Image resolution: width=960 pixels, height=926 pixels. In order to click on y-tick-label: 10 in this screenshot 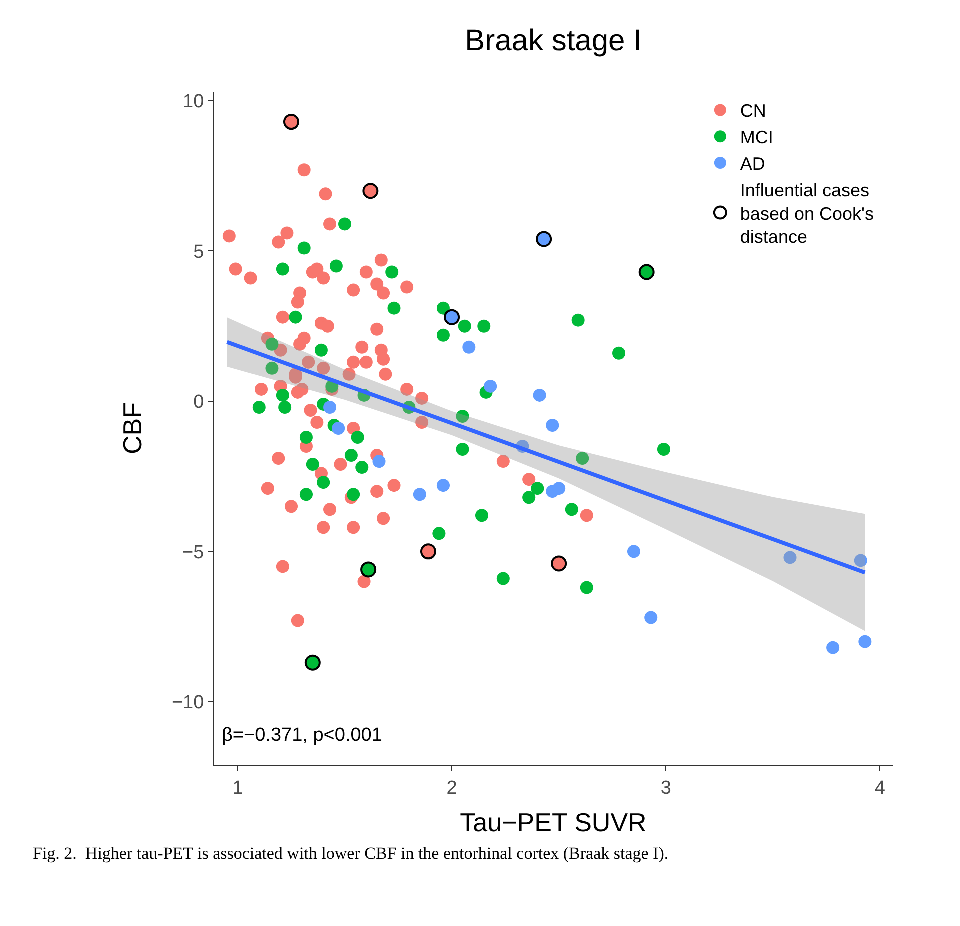, I will do `click(193, 102)`.